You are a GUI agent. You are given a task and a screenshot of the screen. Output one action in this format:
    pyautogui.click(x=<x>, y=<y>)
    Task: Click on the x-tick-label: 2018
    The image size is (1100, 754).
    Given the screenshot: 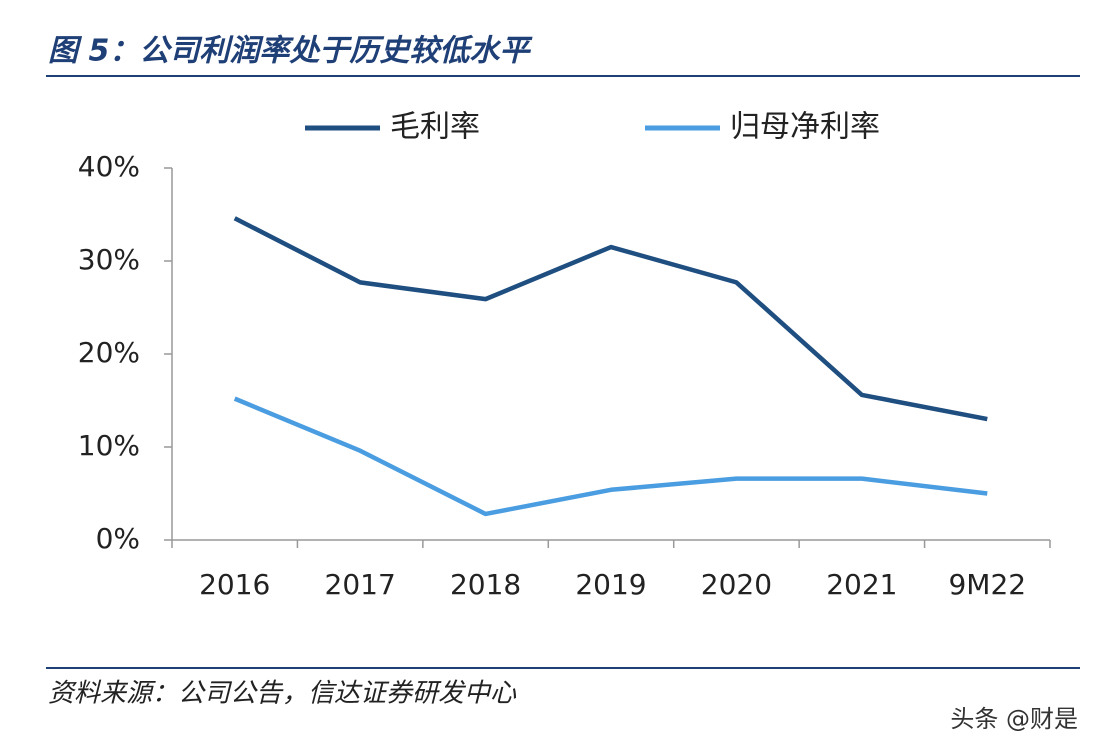 What is the action you would take?
    pyautogui.click(x=485, y=584)
    